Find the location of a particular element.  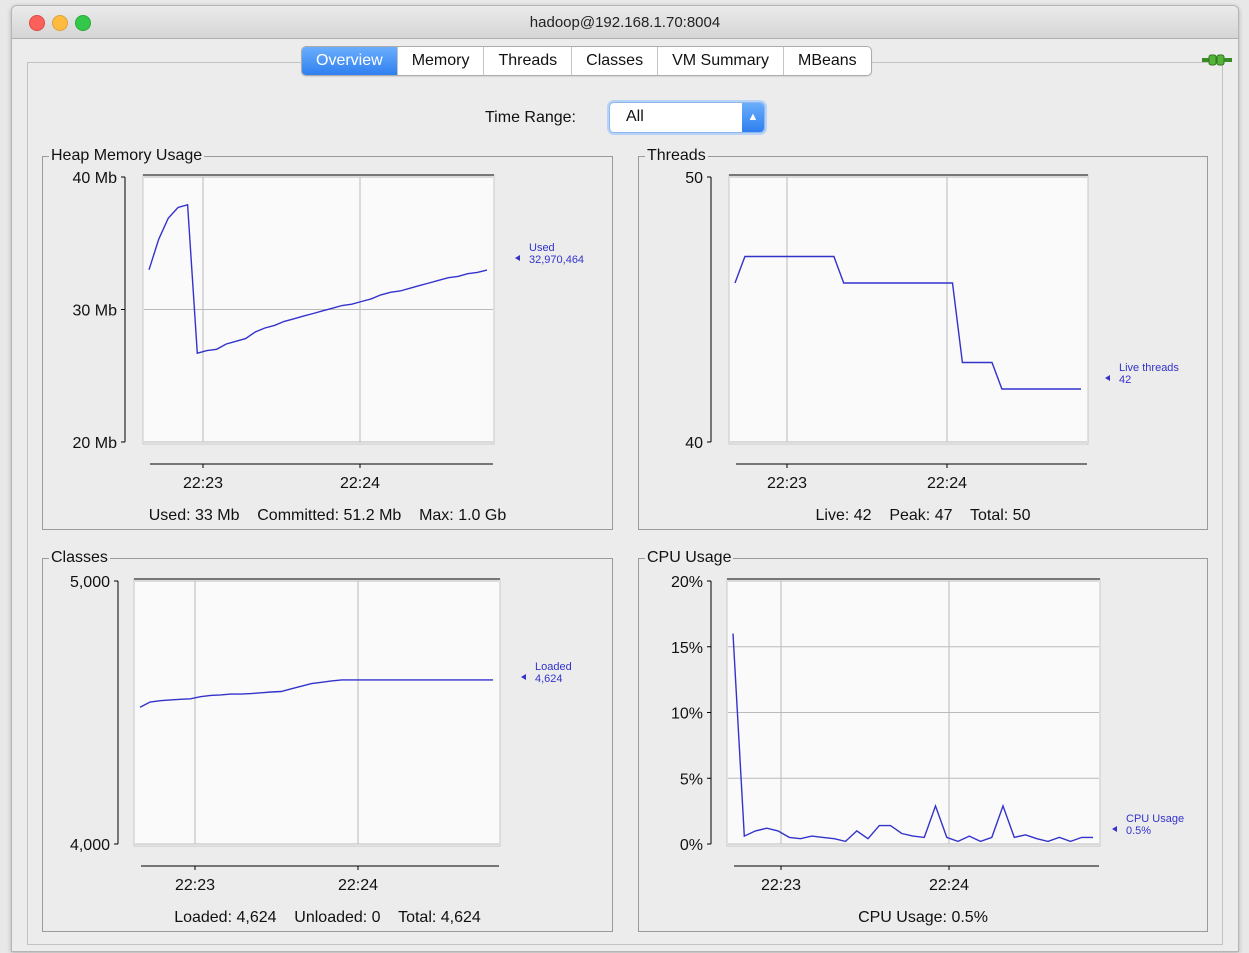

cpu-annotation-label: CPU Usage is located at coordinates (1155, 819).